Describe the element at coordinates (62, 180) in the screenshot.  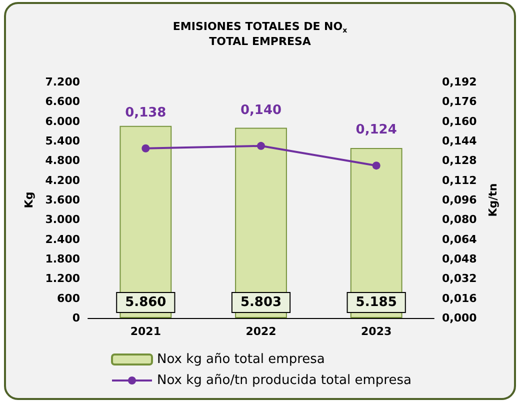
I see `y-tick-label: 4.200` at that location.